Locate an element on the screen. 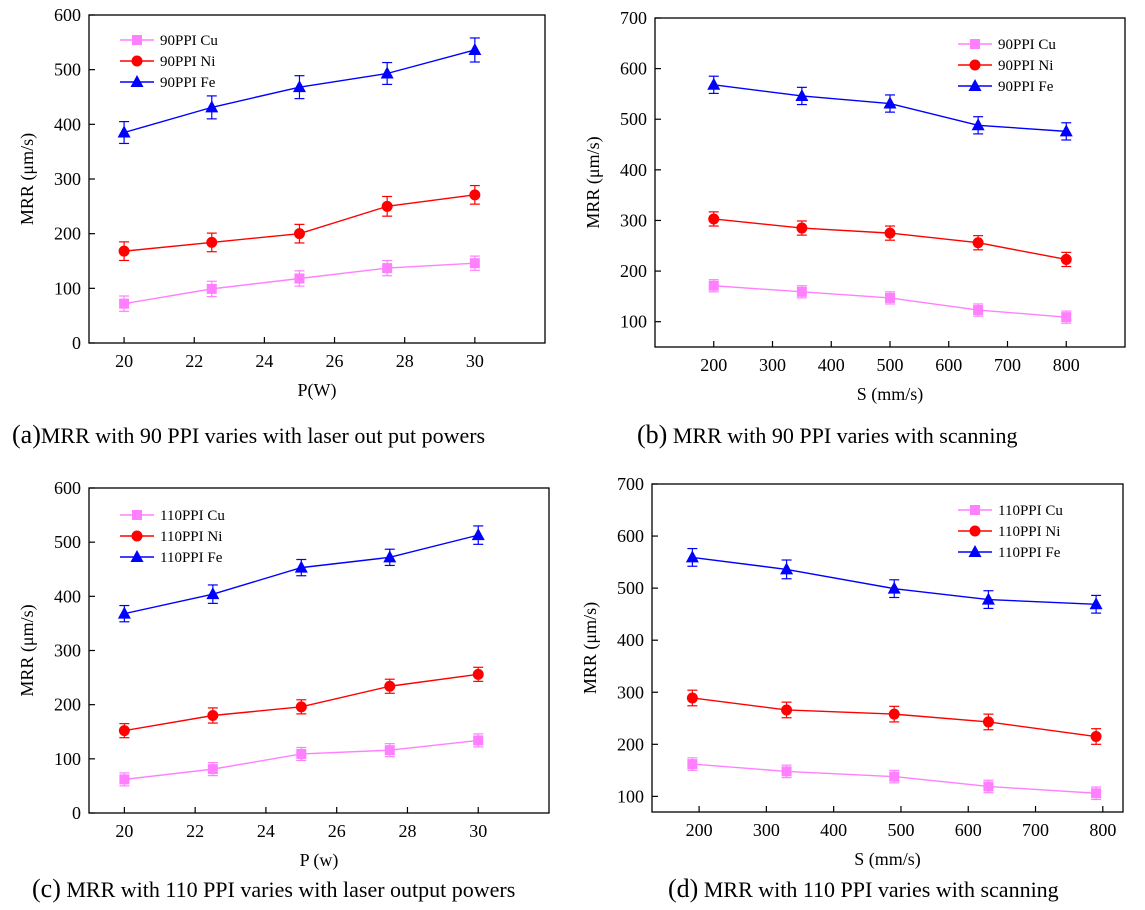 The height and width of the screenshot is (910, 1145). chart-c-ytick-label-0: 0 is located at coordinates (76, 813).